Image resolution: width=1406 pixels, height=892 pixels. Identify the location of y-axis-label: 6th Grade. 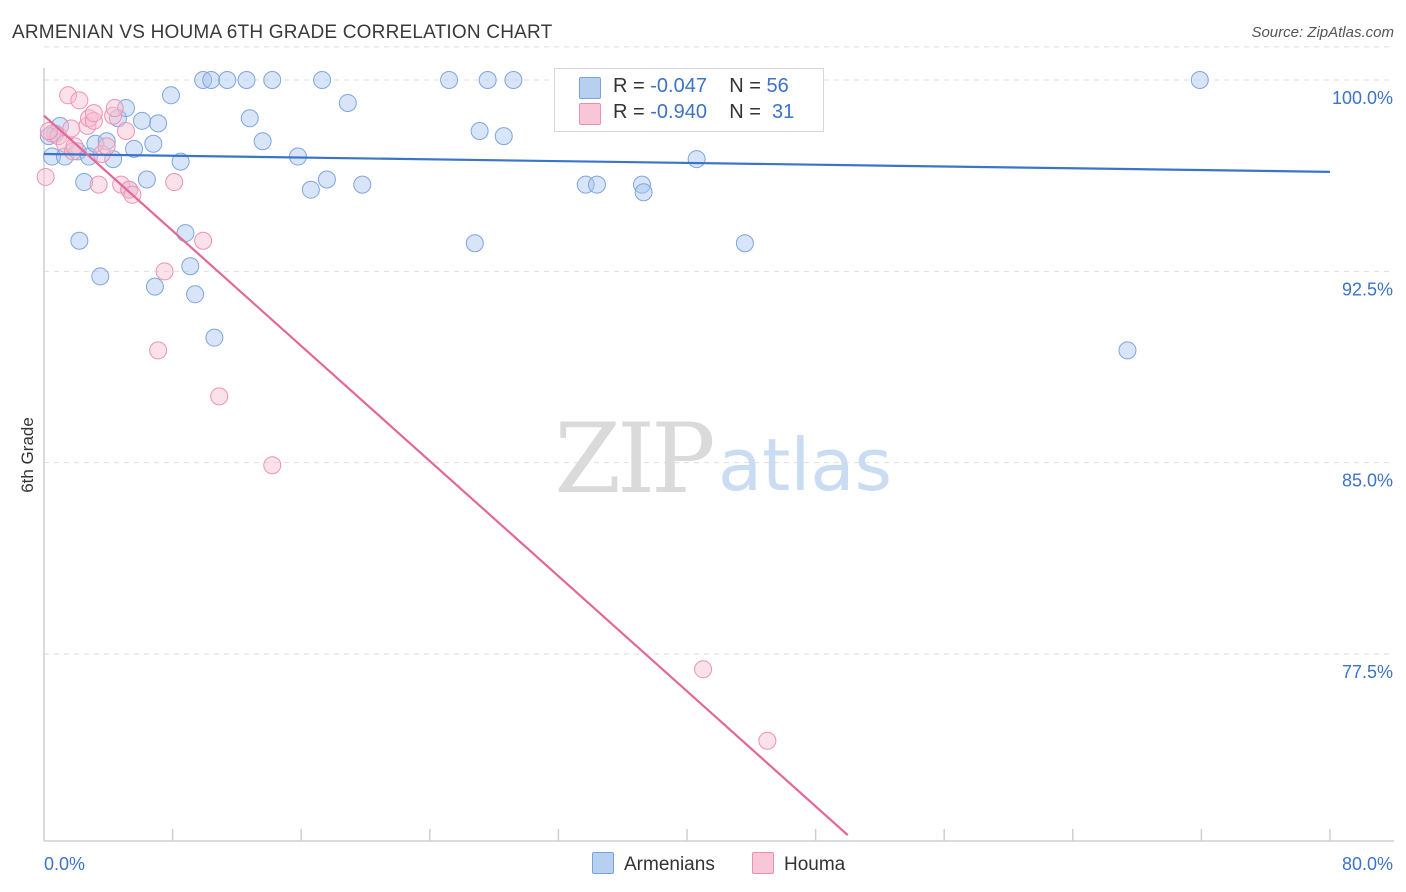
(27, 455).